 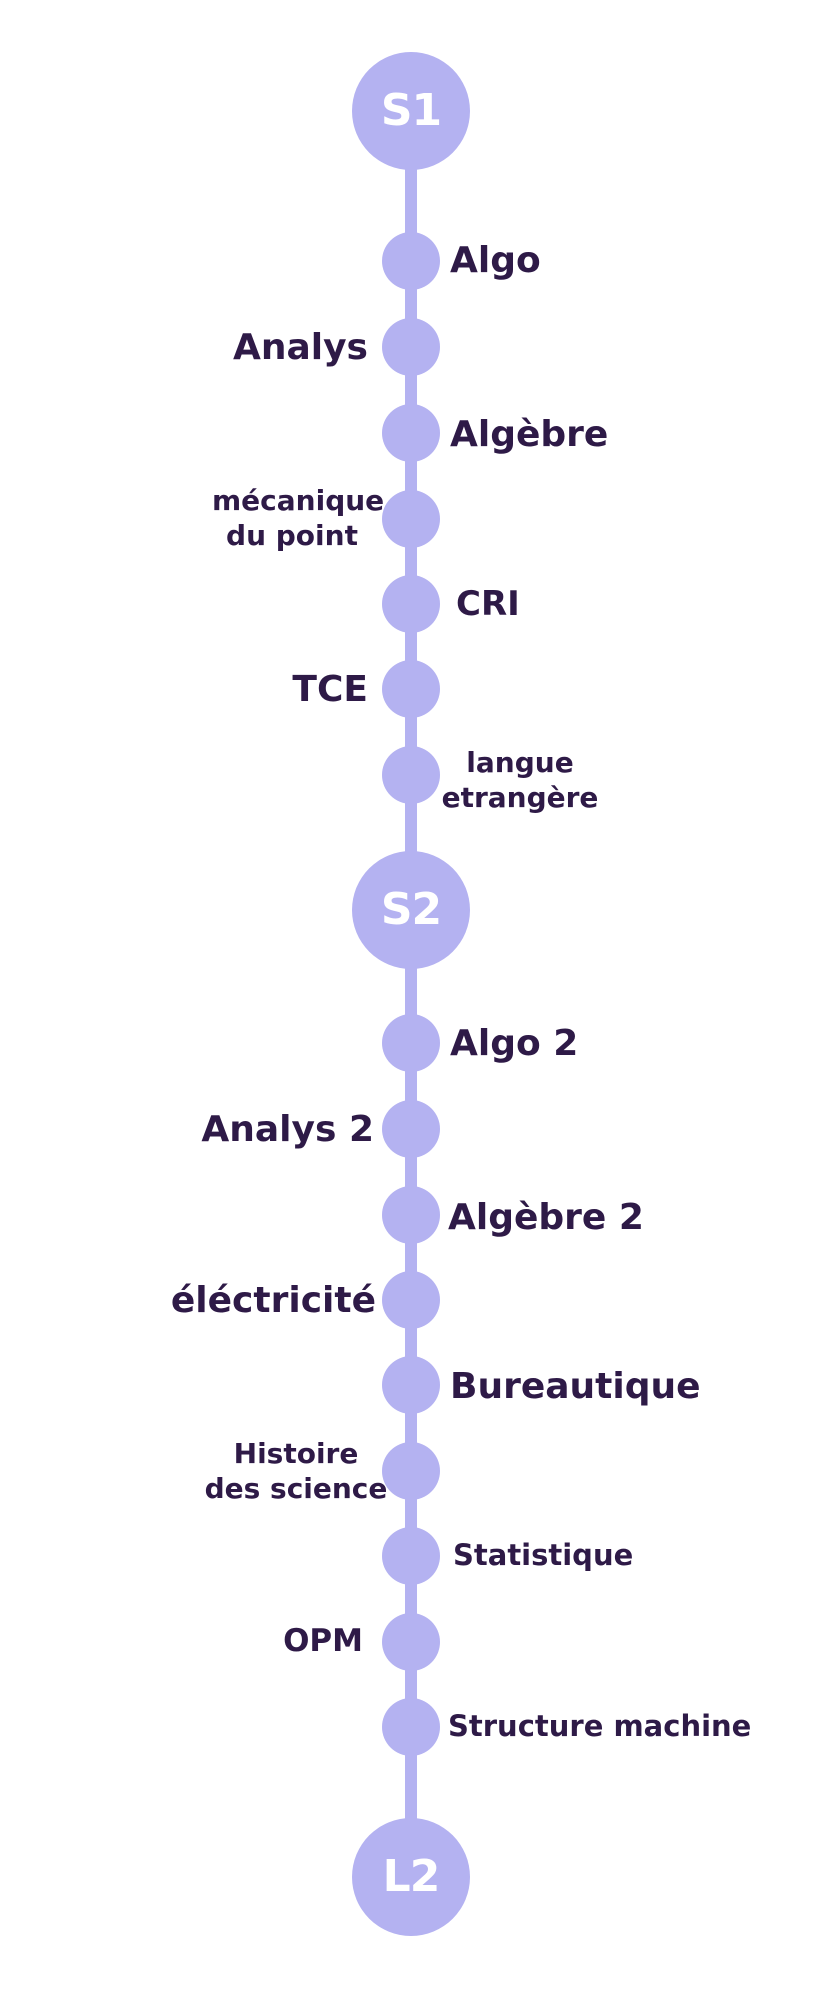 I want to click on node-algo, so click(x=411, y=261).